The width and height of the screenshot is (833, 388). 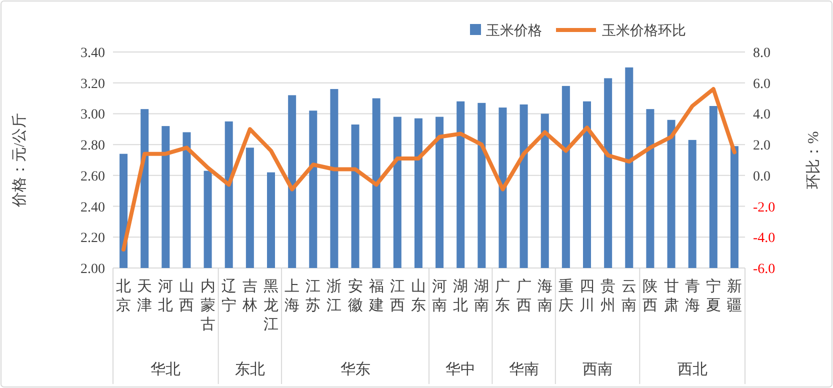 I want to click on x-tick-label: 河南, so click(x=440, y=296).